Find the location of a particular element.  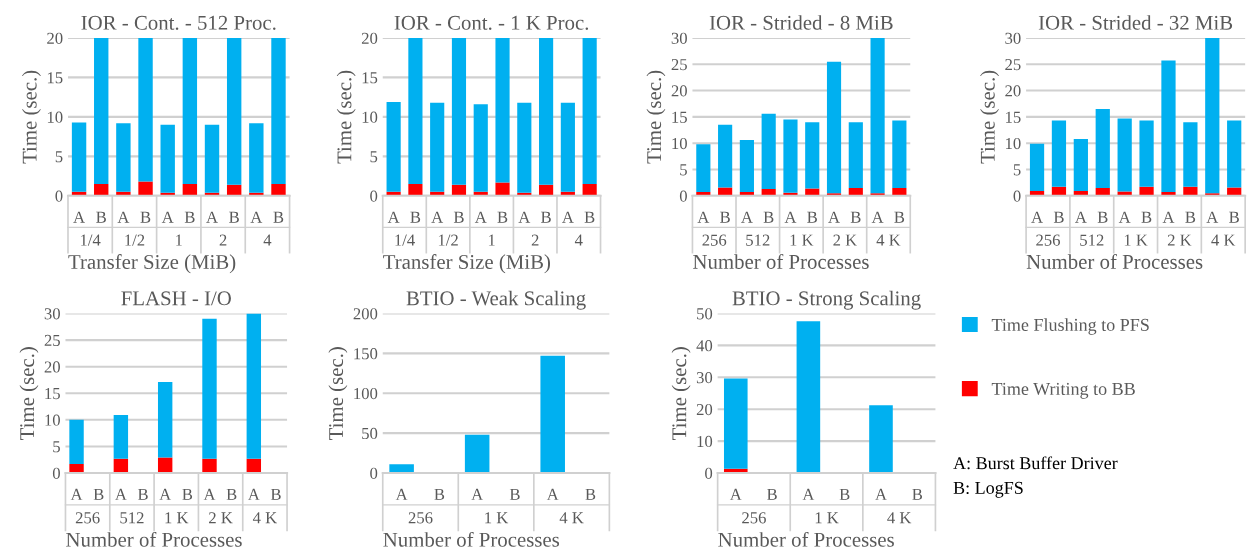

y-tick-label: 25 is located at coordinates (1013, 65).